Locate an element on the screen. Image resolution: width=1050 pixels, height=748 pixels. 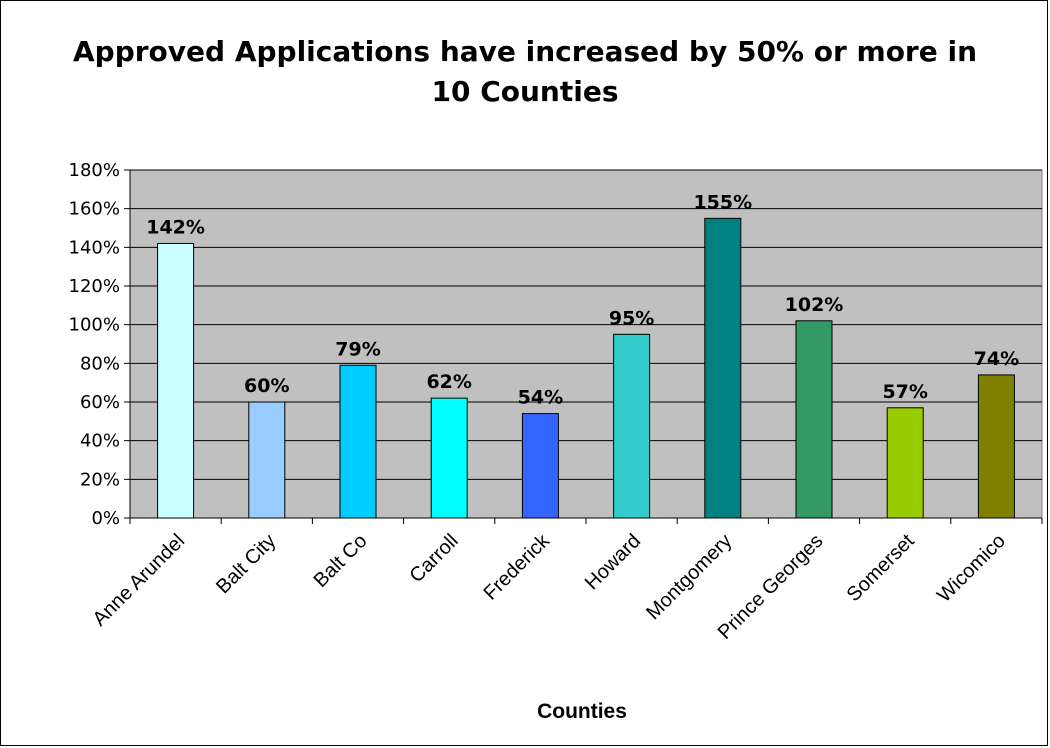
data-label: 57% is located at coordinates (904, 392).